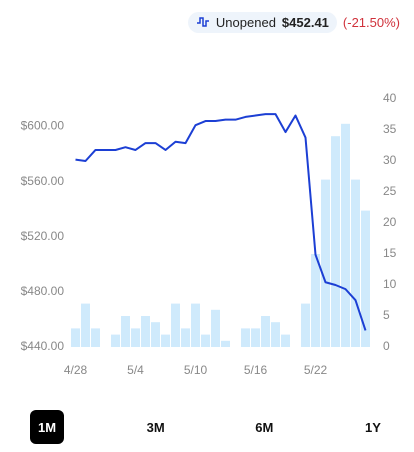 Image resolution: width=414 pixels, height=452 pixels. I want to click on status-pill: Unopened $452.41, so click(262, 22).